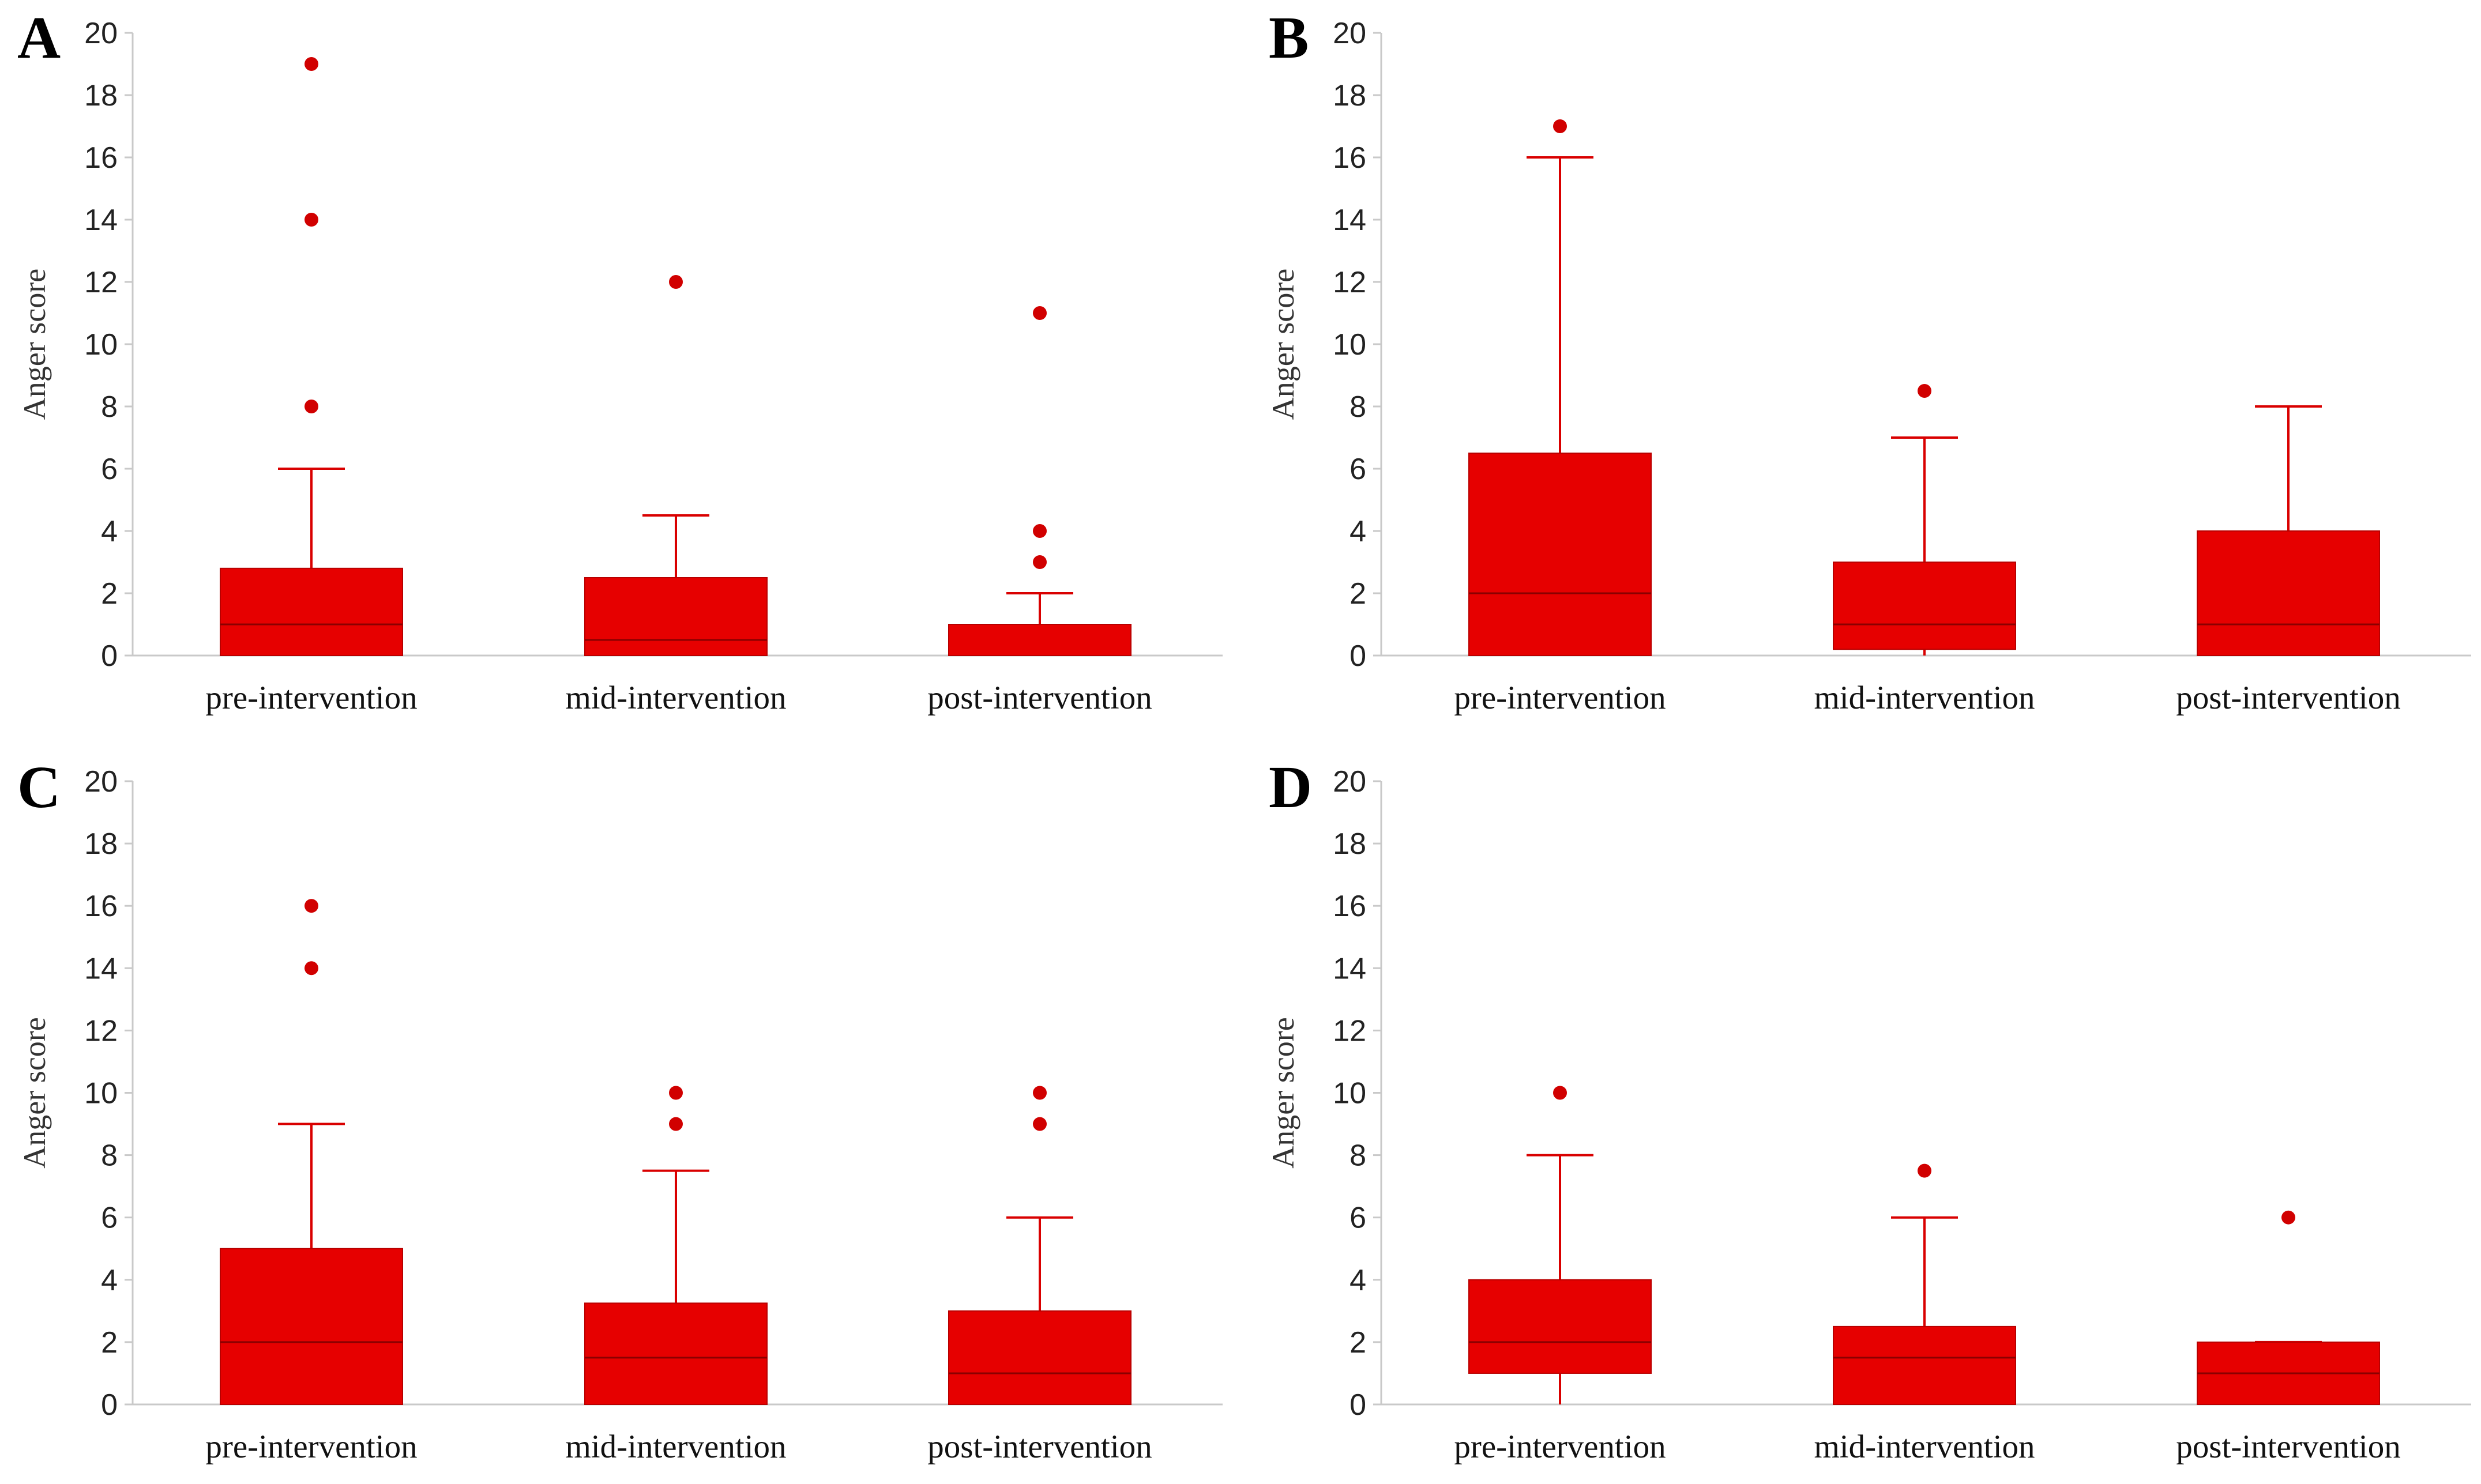 The width and height of the screenshot is (2481, 1484). What do you see at coordinates (39, 787) in the screenshot?
I see `panel-letter: C` at bounding box center [39, 787].